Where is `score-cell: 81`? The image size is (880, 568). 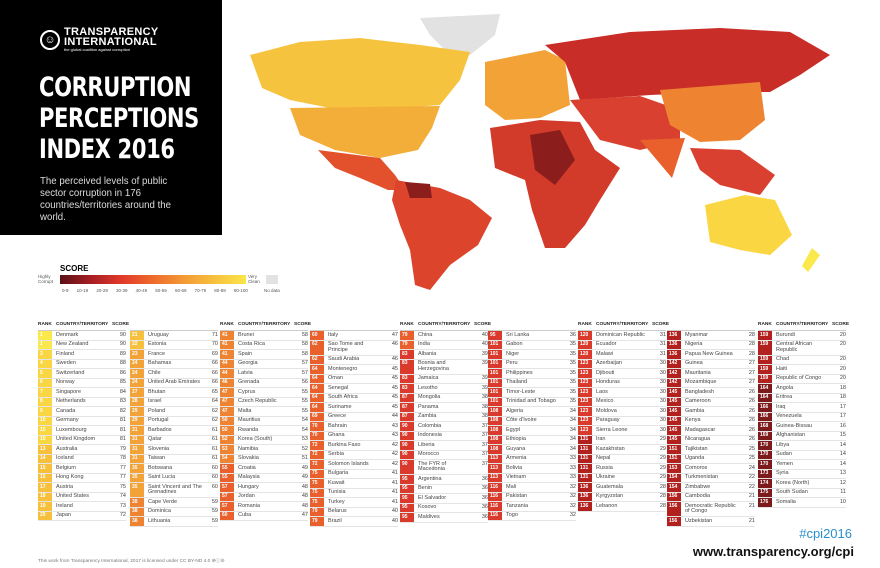 score-cell: 81 is located at coordinates (122, 420).